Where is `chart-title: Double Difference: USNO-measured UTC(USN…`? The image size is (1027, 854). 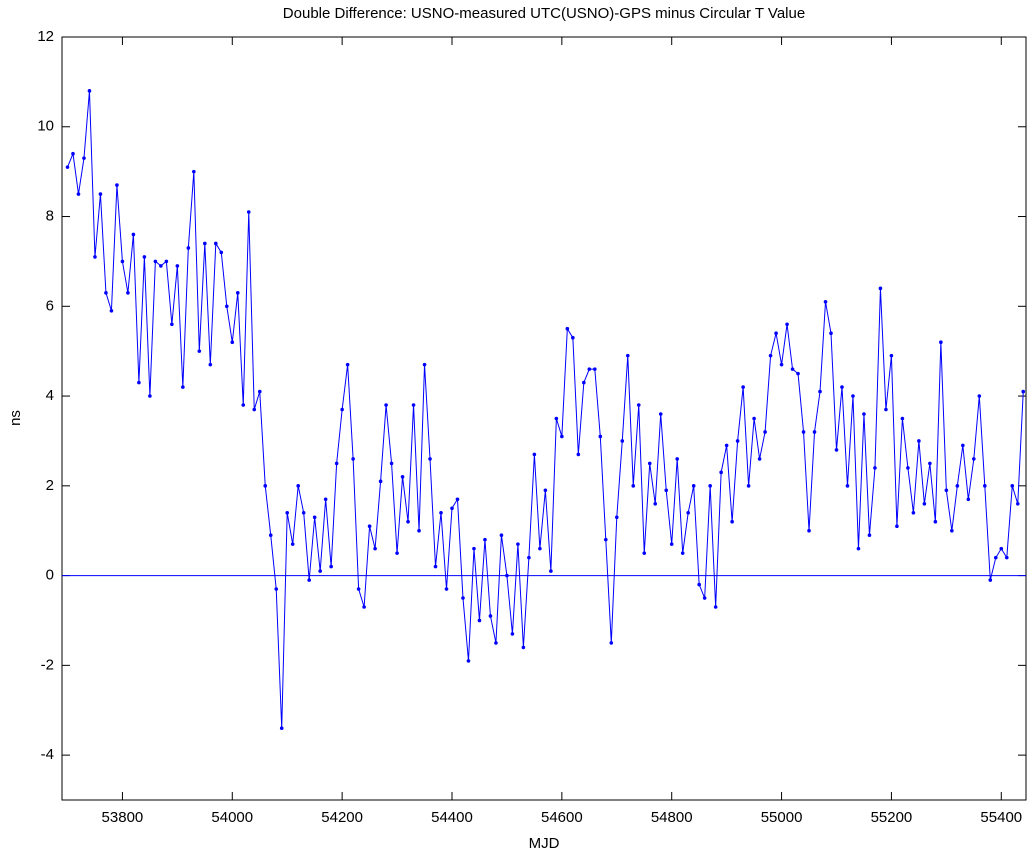
chart-title: Double Difference: USNO-measured UTC(USN… is located at coordinates (544, 13).